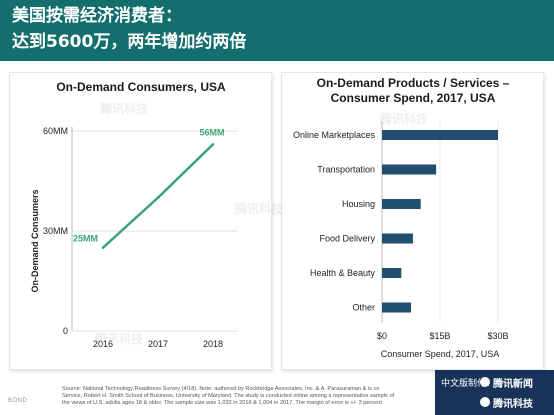 This screenshot has width=554, height=415. Describe the element at coordinates (277, 30) in the screenshot. I see `header-banner: 美国按需经济消费者： 达到5600万，两年增加约两倍` at that location.